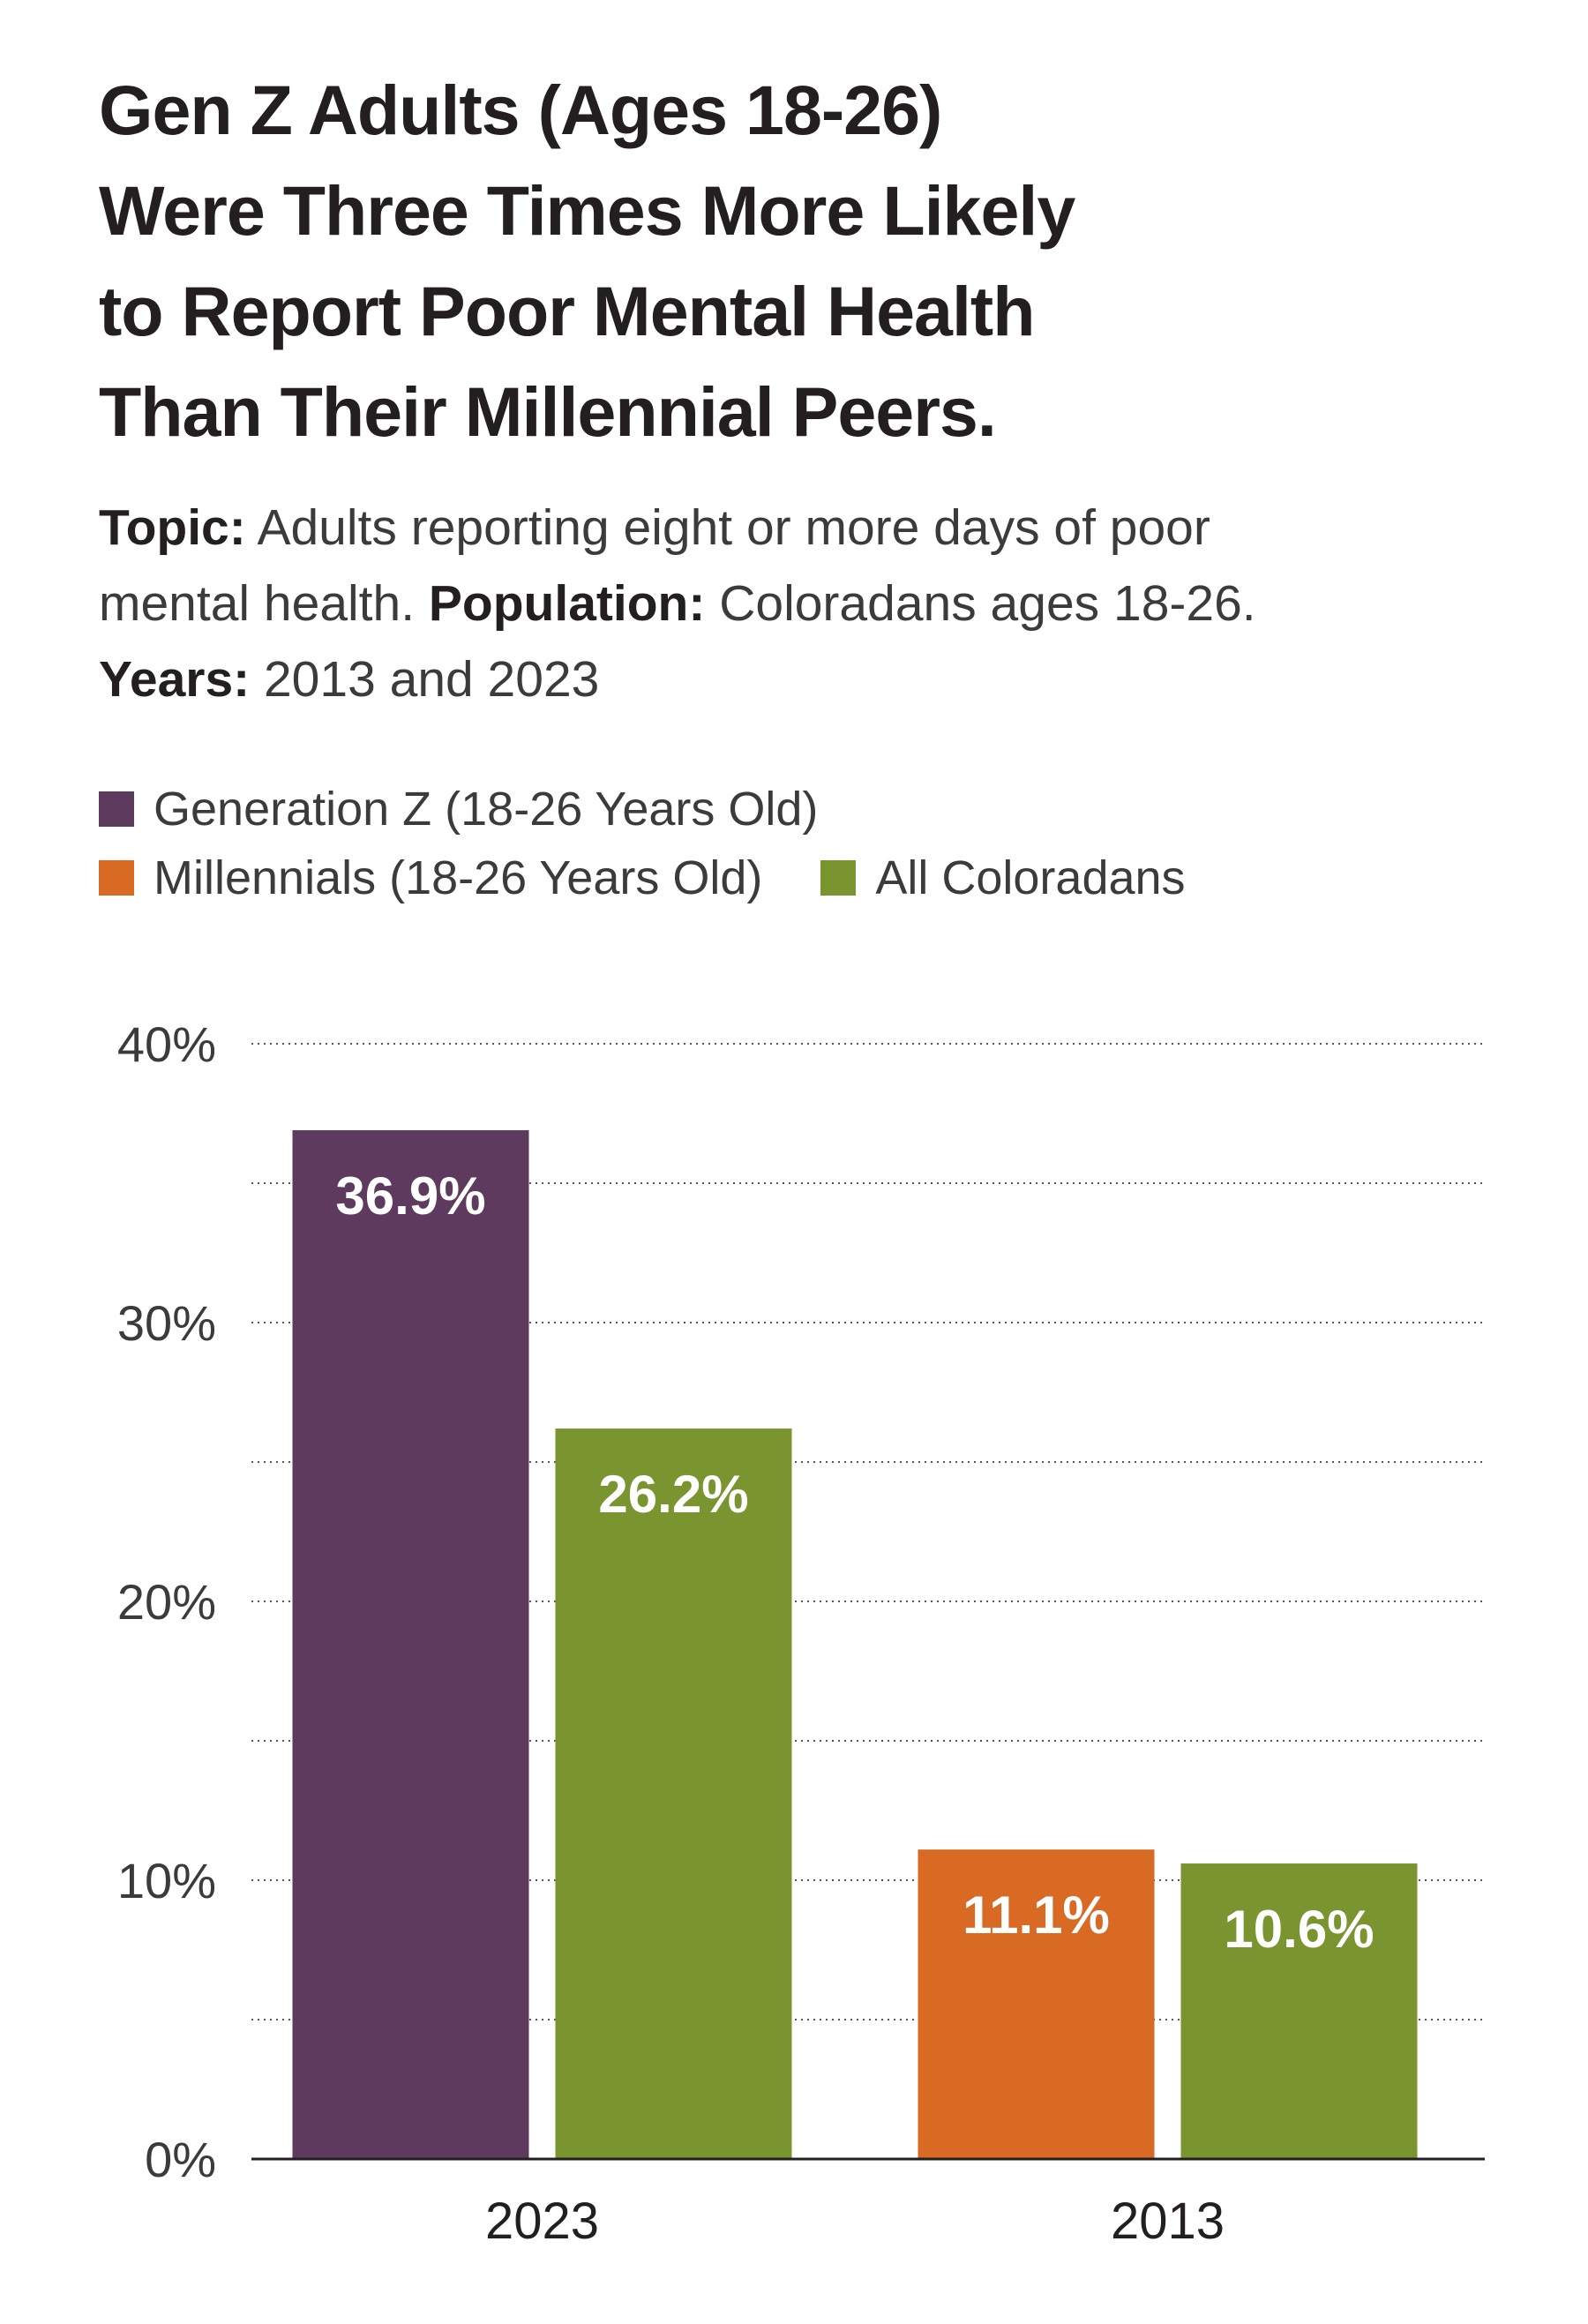 The width and height of the screenshot is (1588, 2324). What do you see at coordinates (548, 411) in the screenshot?
I see `title-line-4: Than Their Millennial Peers.` at bounding box center [548, 411].